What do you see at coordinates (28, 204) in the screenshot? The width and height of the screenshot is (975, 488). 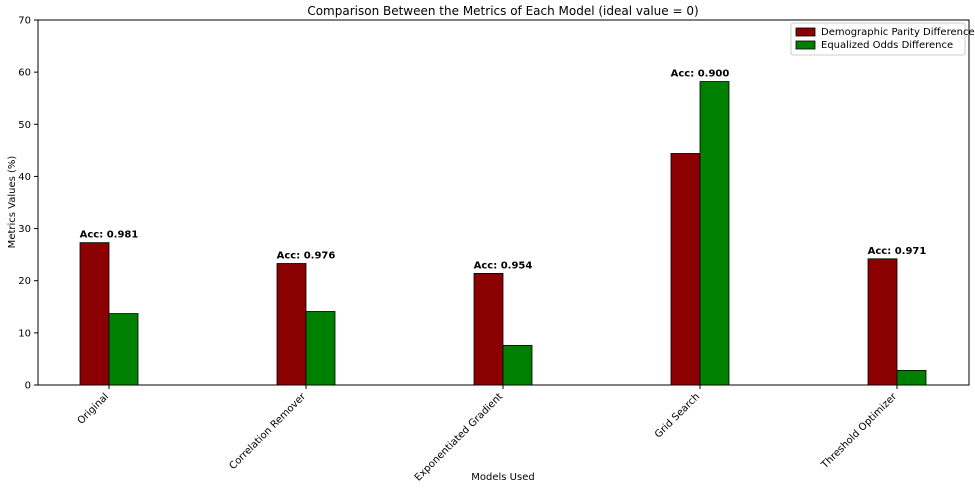 I see `y-axis: 0 10 20 30 40 50 60 70` at bounding box center [28, 204].